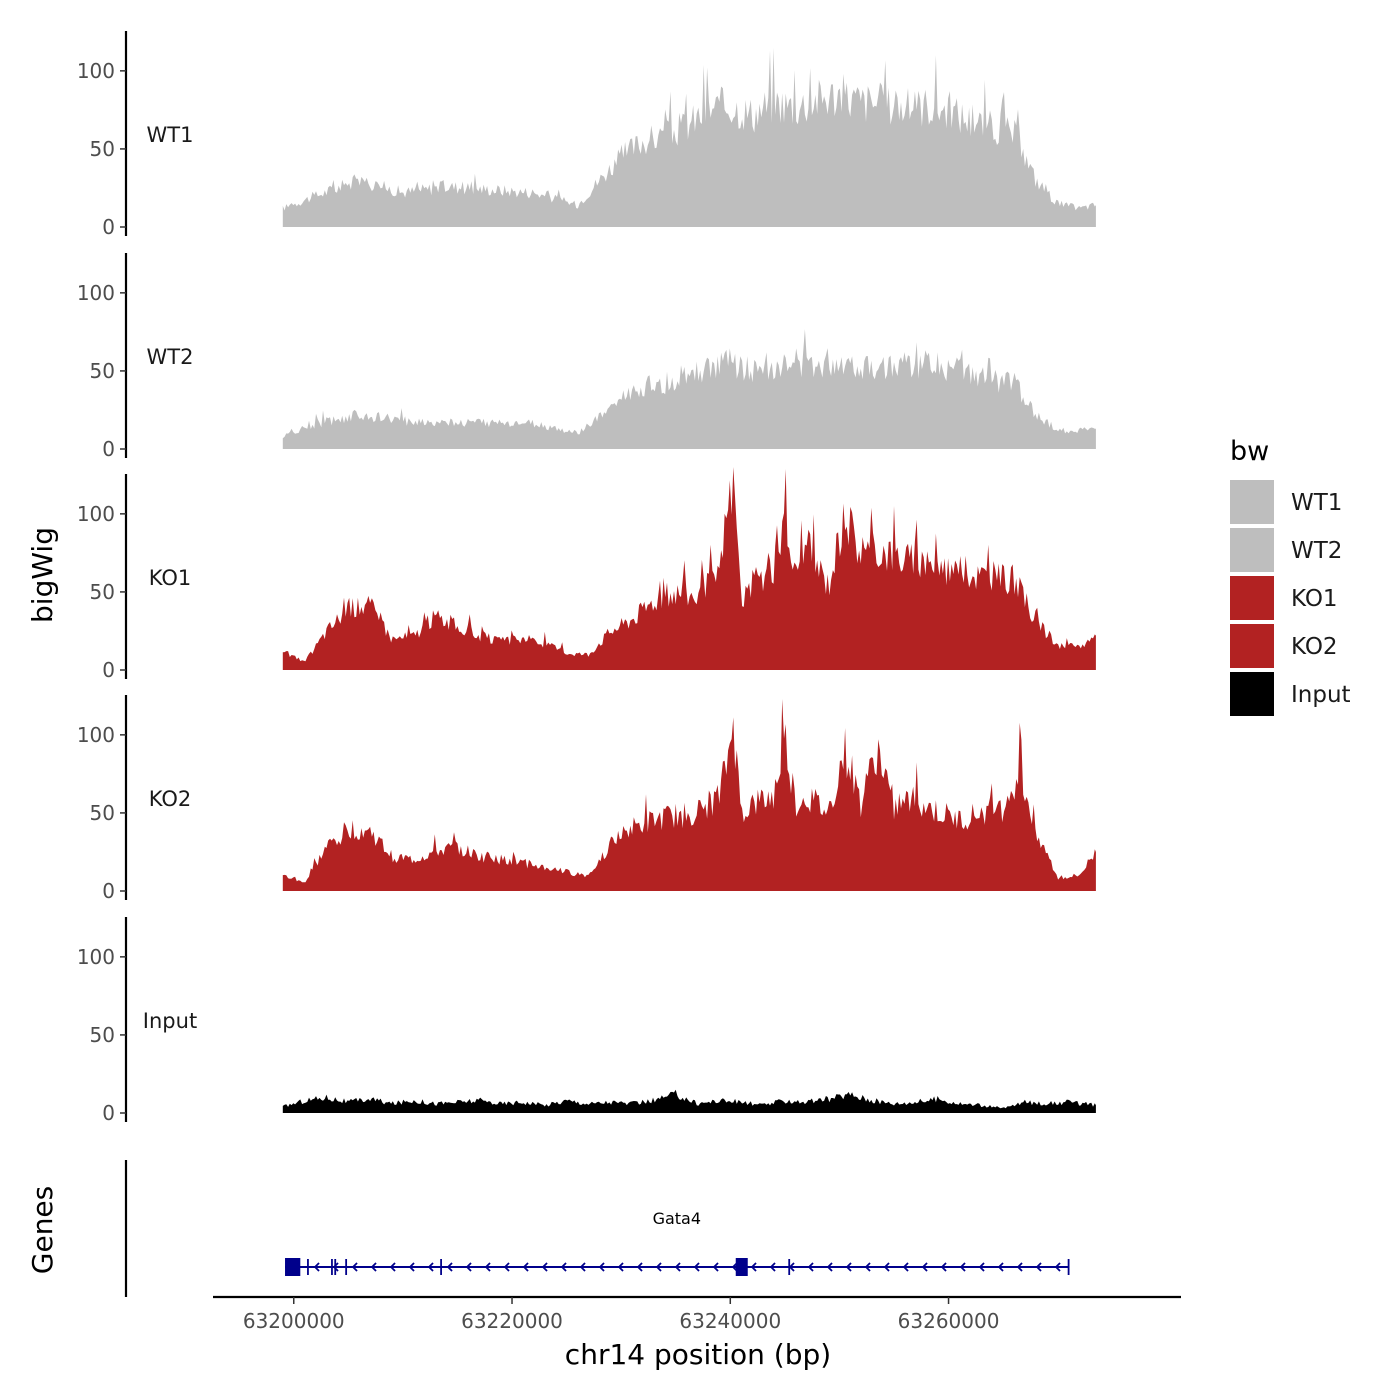 This screenshot has width=1400, height=1400. Describe the element at coordinates (586, 1021) in the screenshot. I see `track-input: 0 50 100 Input` at that location.